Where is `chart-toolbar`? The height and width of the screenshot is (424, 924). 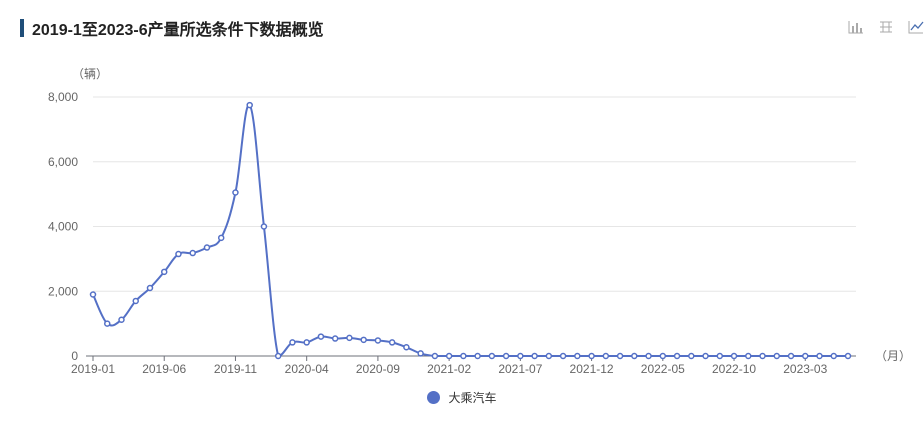 chart-toolbar is located at coordinates (886, 27).